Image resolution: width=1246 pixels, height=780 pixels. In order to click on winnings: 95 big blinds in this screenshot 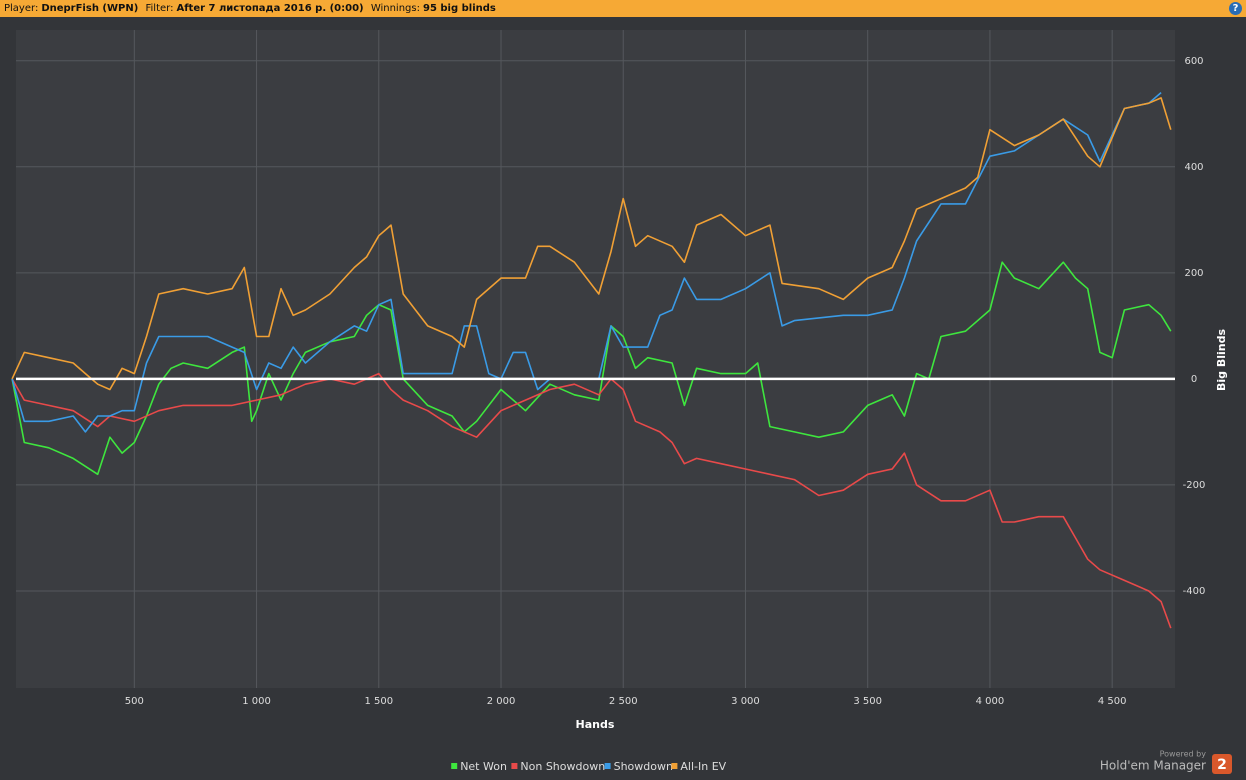, I will do `click(459, 8)`.